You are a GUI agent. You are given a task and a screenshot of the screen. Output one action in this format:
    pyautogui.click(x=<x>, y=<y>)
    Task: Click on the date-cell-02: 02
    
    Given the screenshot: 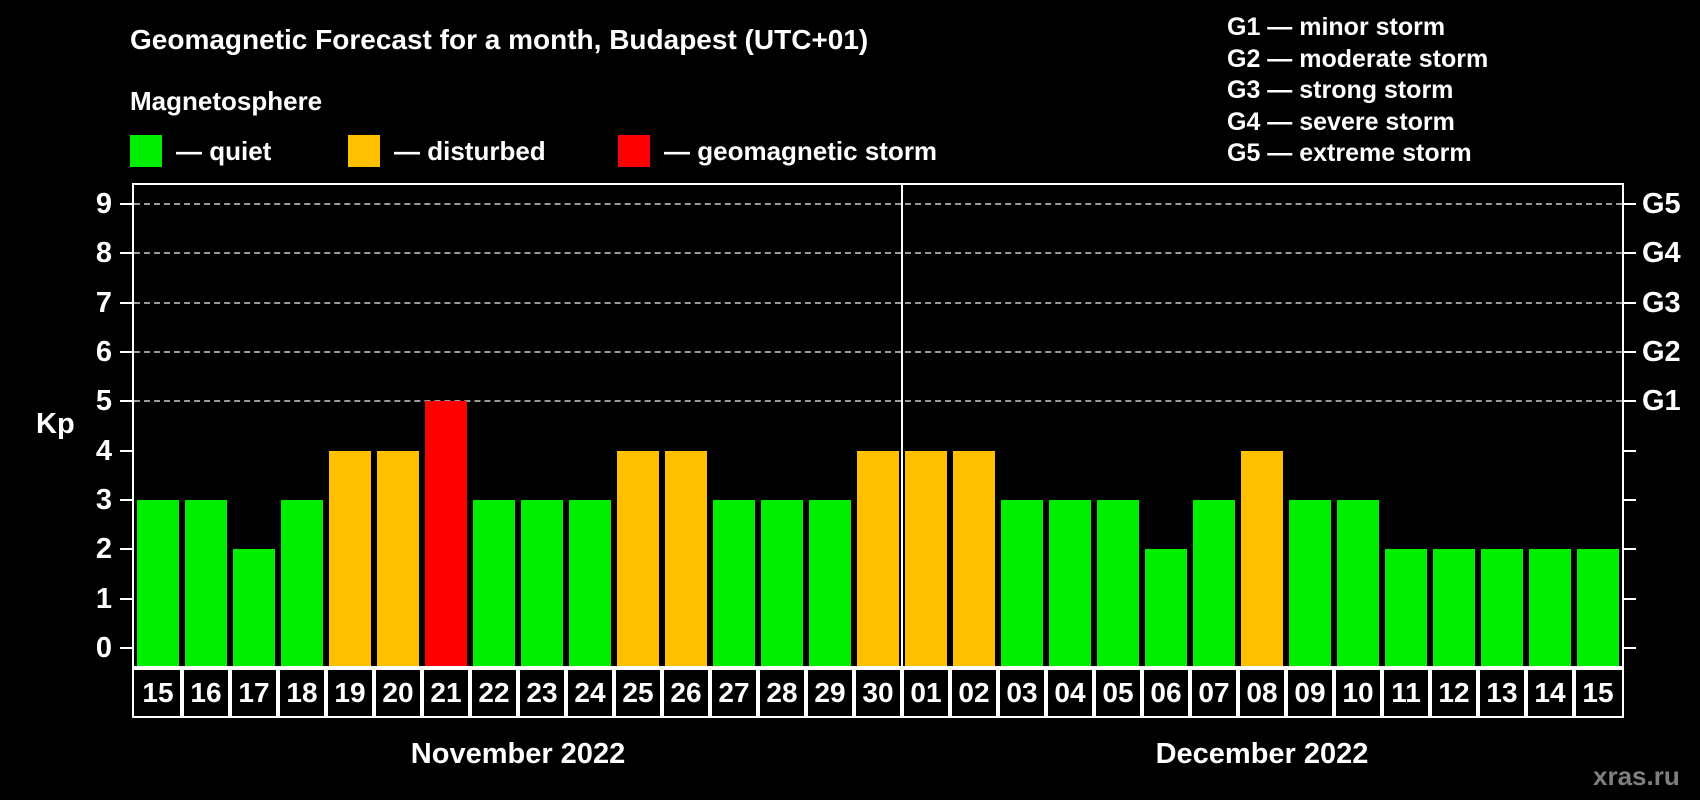 What is the action you would take?
    pyautogui.click(x=974, y=693)
    